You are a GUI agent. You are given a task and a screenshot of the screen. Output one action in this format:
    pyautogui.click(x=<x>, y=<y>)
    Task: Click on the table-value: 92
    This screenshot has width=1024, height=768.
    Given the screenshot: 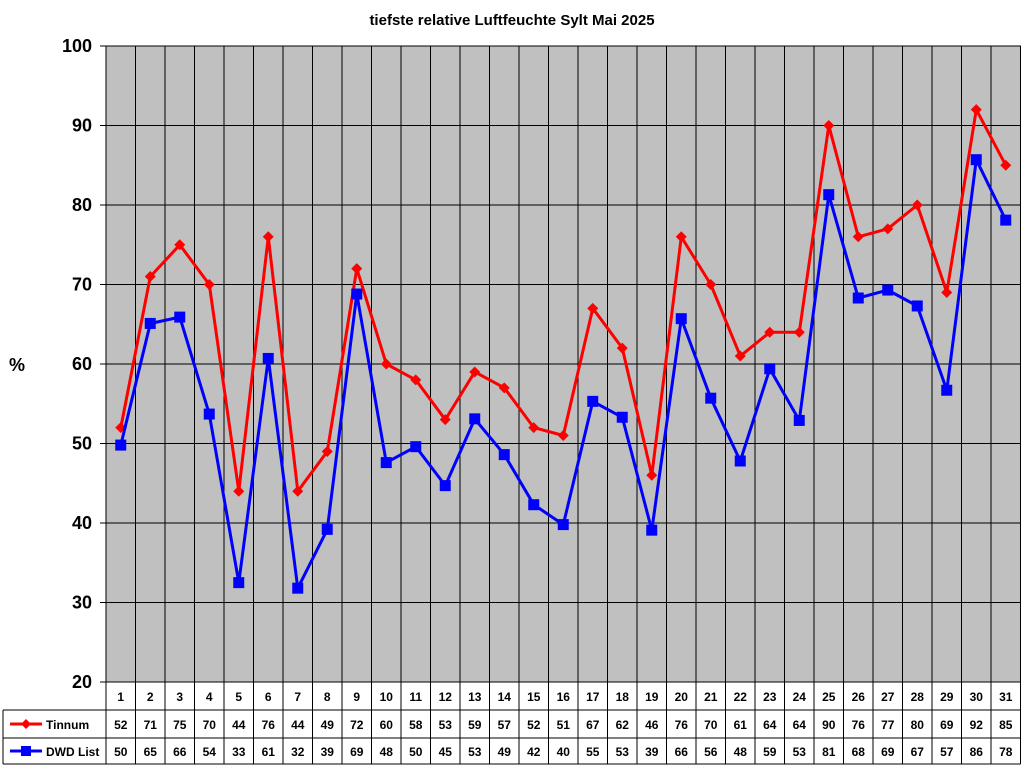 What is the action you would take?
    pyautogui.click(x=977, y=725)
    